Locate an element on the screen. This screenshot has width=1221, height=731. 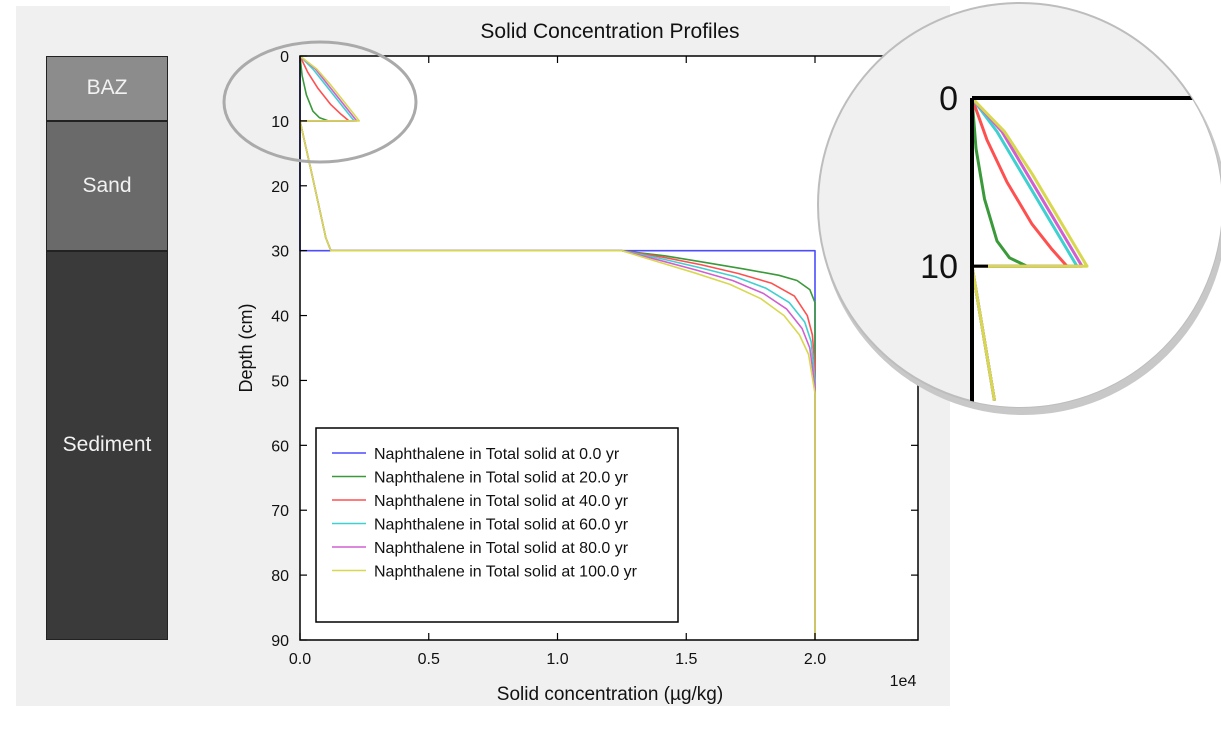
layer-sand: Sand is located at coordinates (107, 185).